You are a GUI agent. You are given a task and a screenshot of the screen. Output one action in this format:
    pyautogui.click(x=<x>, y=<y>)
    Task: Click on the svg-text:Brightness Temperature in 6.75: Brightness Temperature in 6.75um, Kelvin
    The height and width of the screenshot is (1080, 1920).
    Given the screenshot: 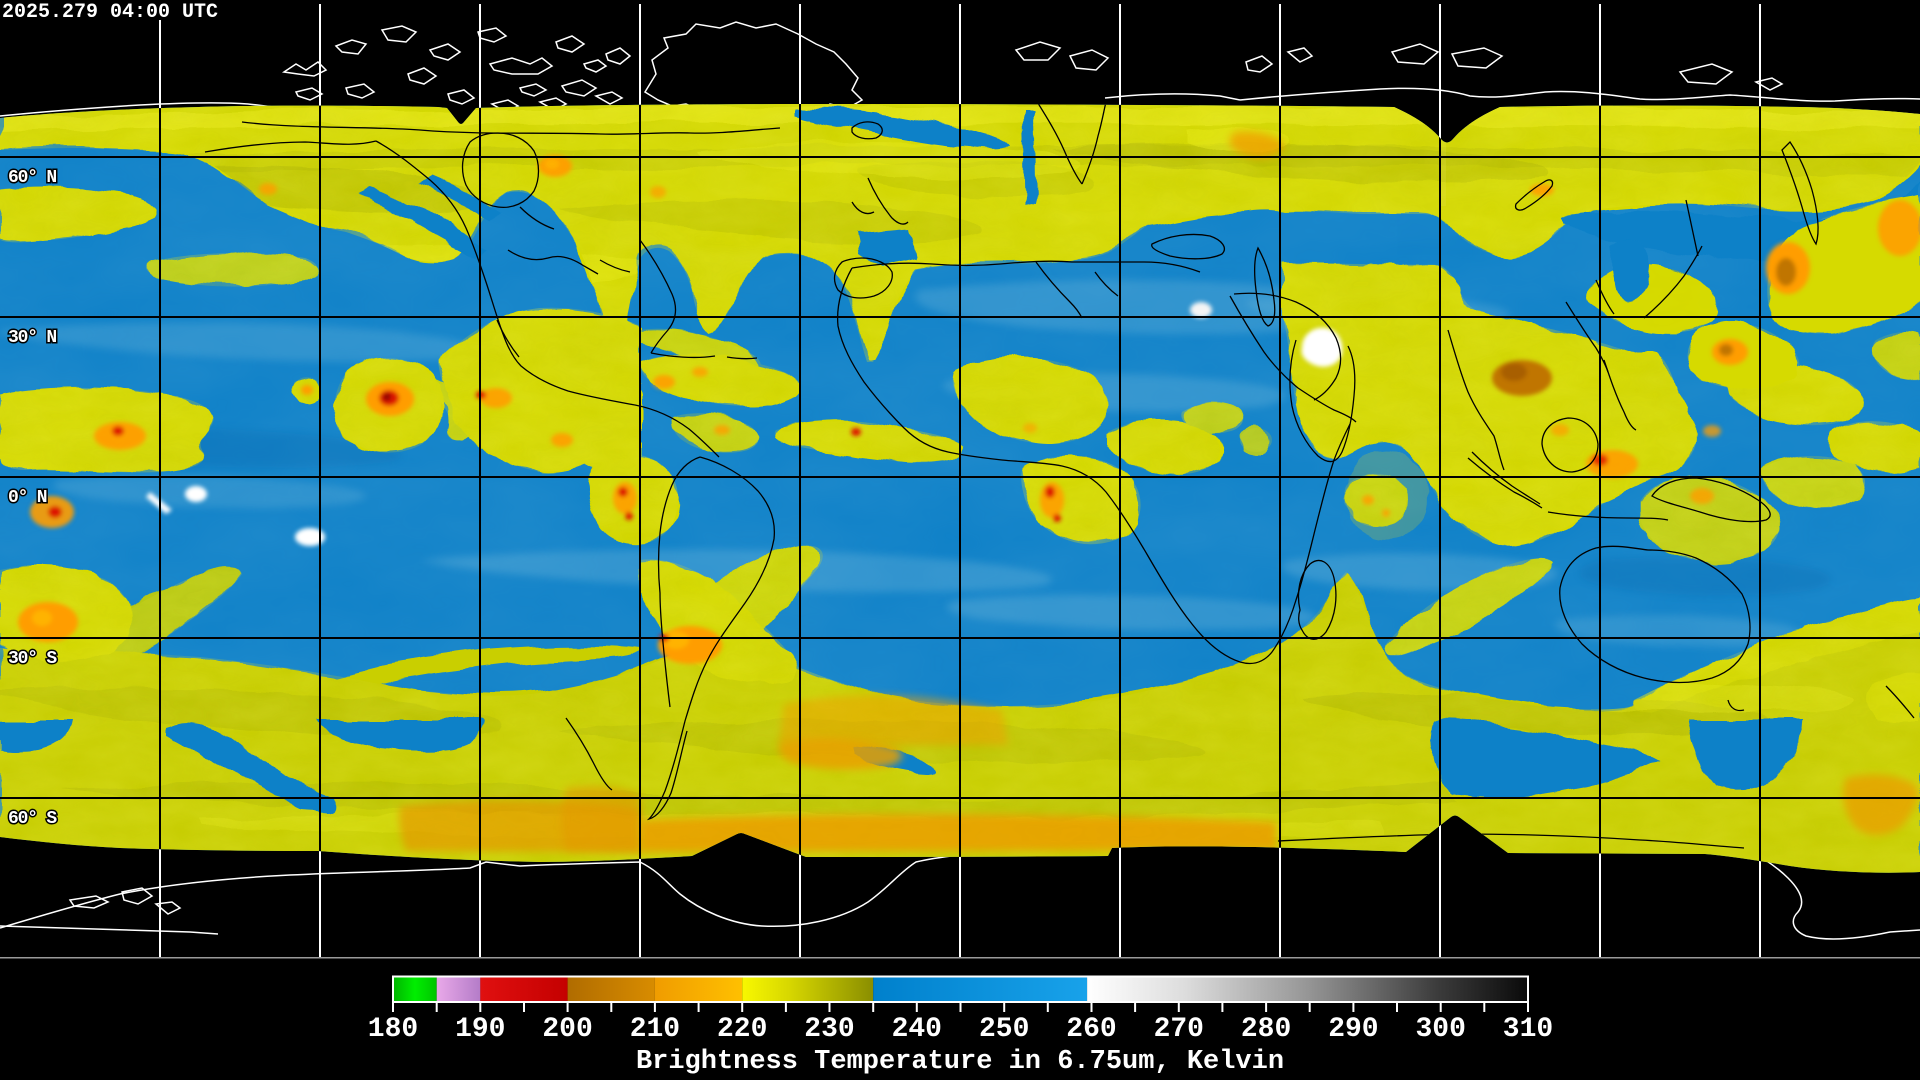 What is the action you would take?
    pyautogui.click(x=960, y=1062)
    